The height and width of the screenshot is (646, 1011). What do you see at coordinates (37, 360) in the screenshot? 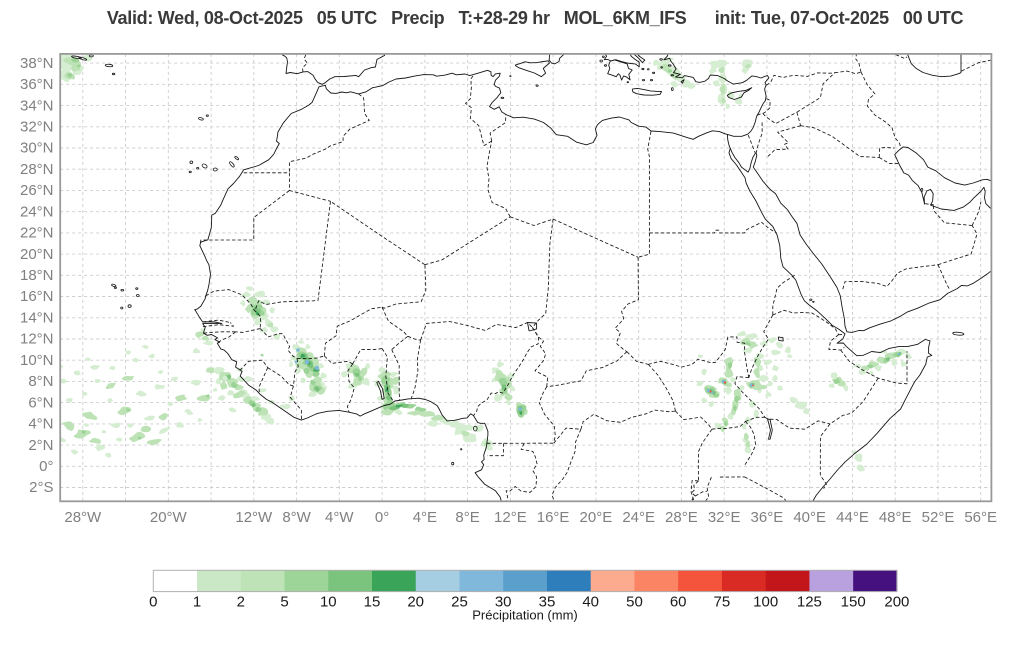
I see `svg-text: 10°N` at bounding box center [37, 360].